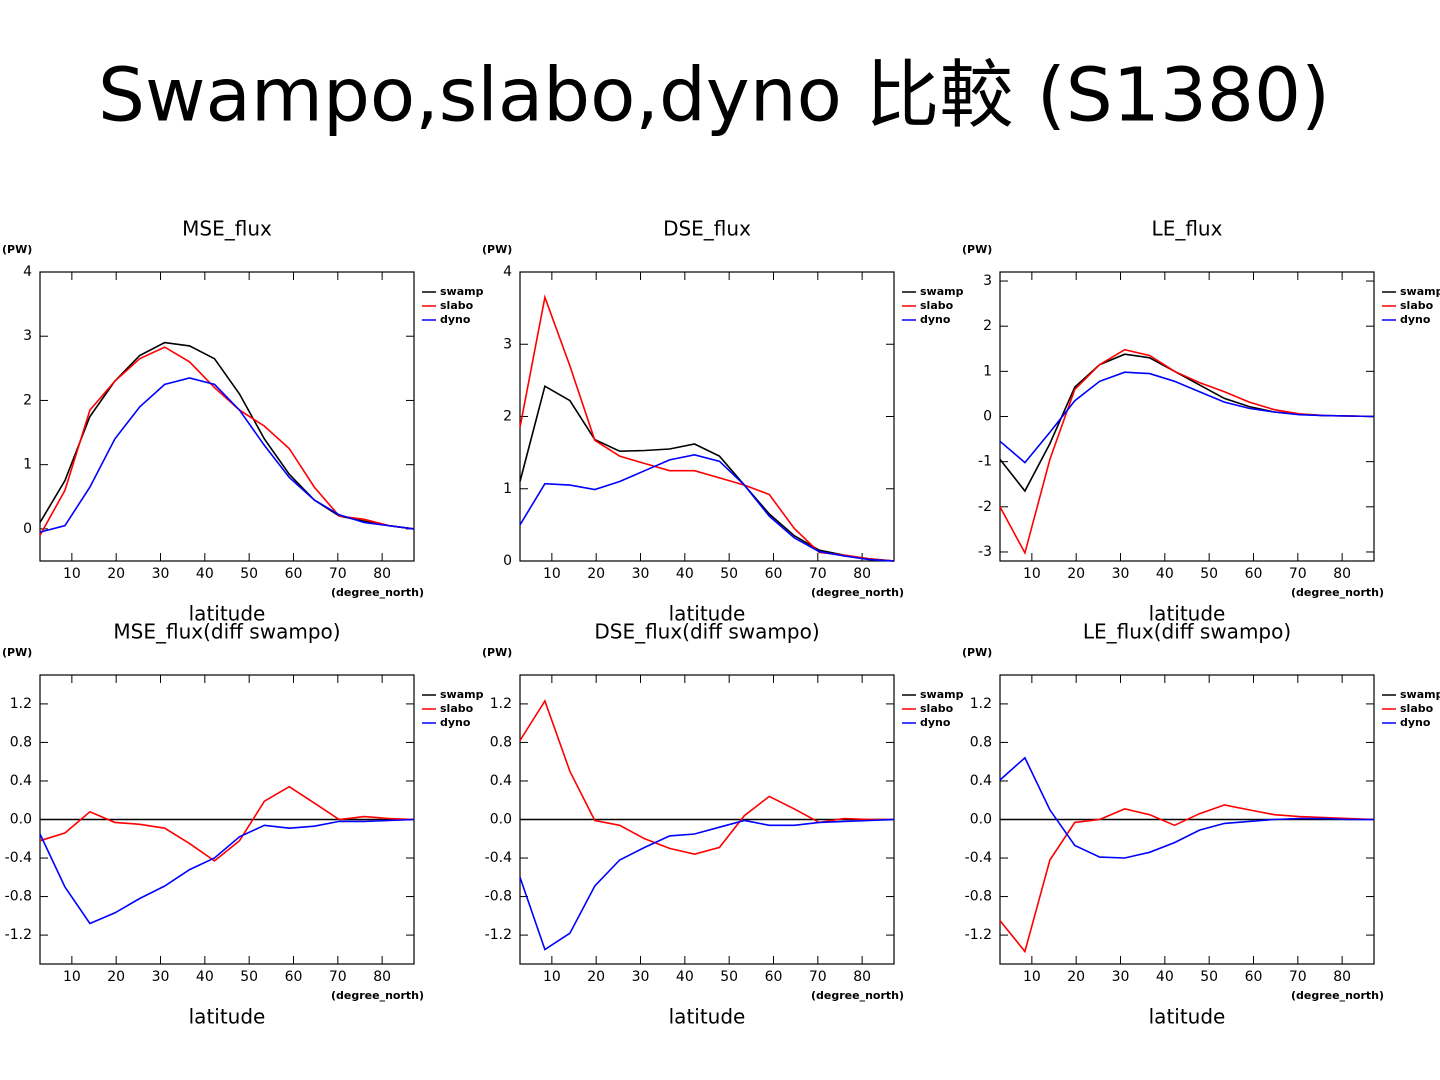 This screenshot has width=1440, height=1080. I want to click on y-tick-label: 1, so click(987, 371).